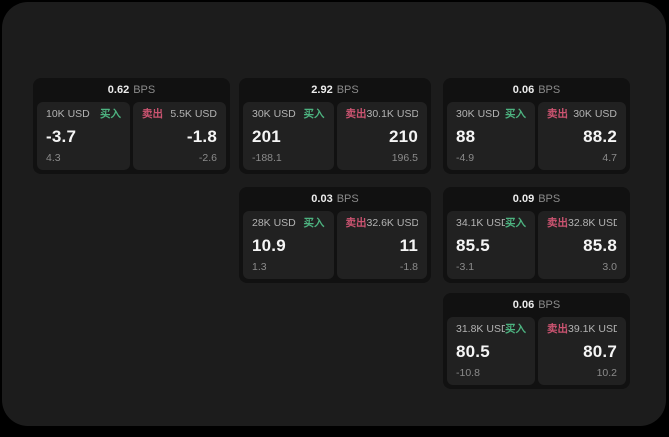  Describe the element at coordinates (582, 351) in the screenshot. I see `sell-panel: 卖出 39.1K USD 80.7 10.2` at that location.